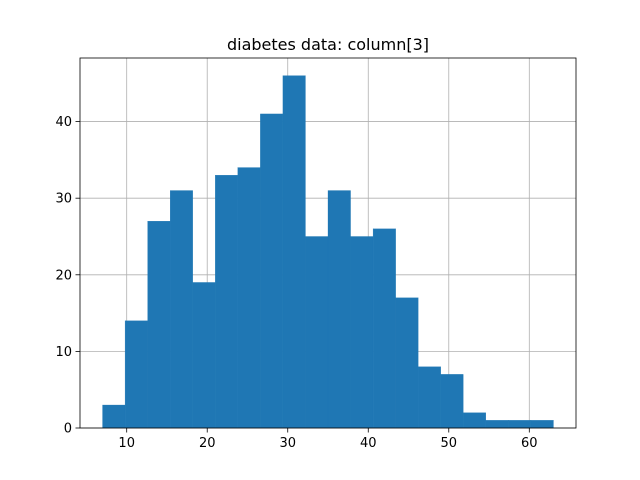 Image resolution: width=640 pixels, height=480 pixels. I want to click on y-tick-label: 20, so click(63, 275).